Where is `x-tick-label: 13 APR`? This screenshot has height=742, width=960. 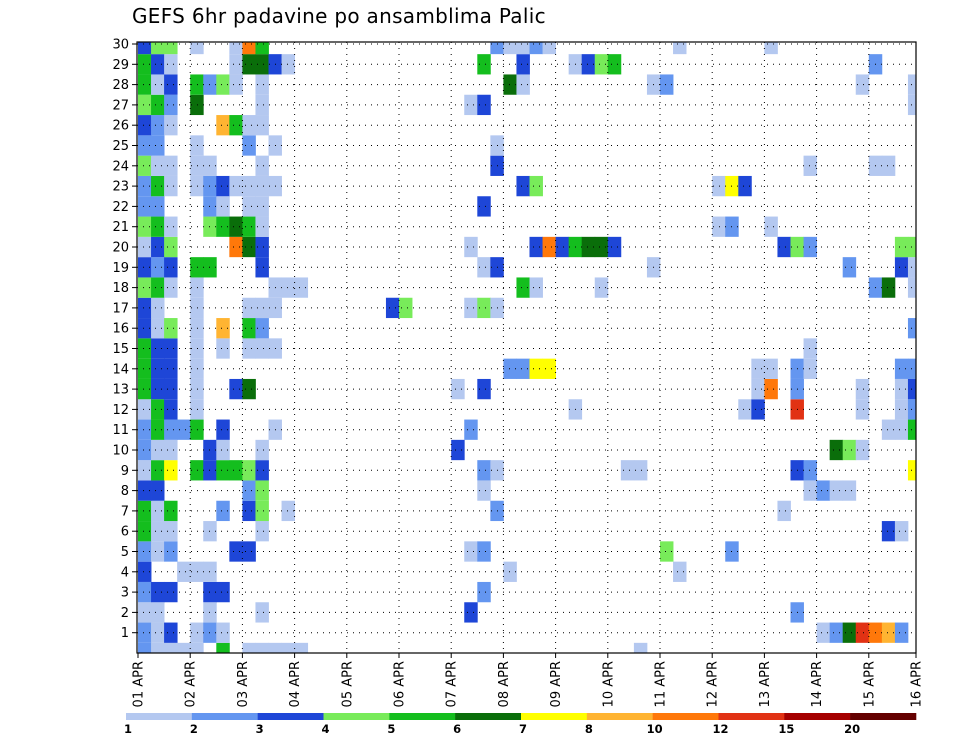
x-tick-label: 13 APR is located at coordinates (765, 684).